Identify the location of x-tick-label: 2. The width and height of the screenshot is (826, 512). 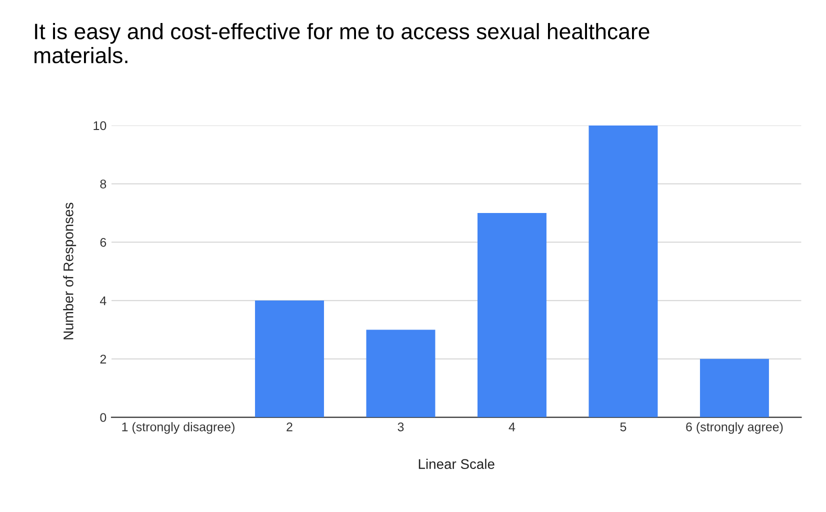
(289, 427).